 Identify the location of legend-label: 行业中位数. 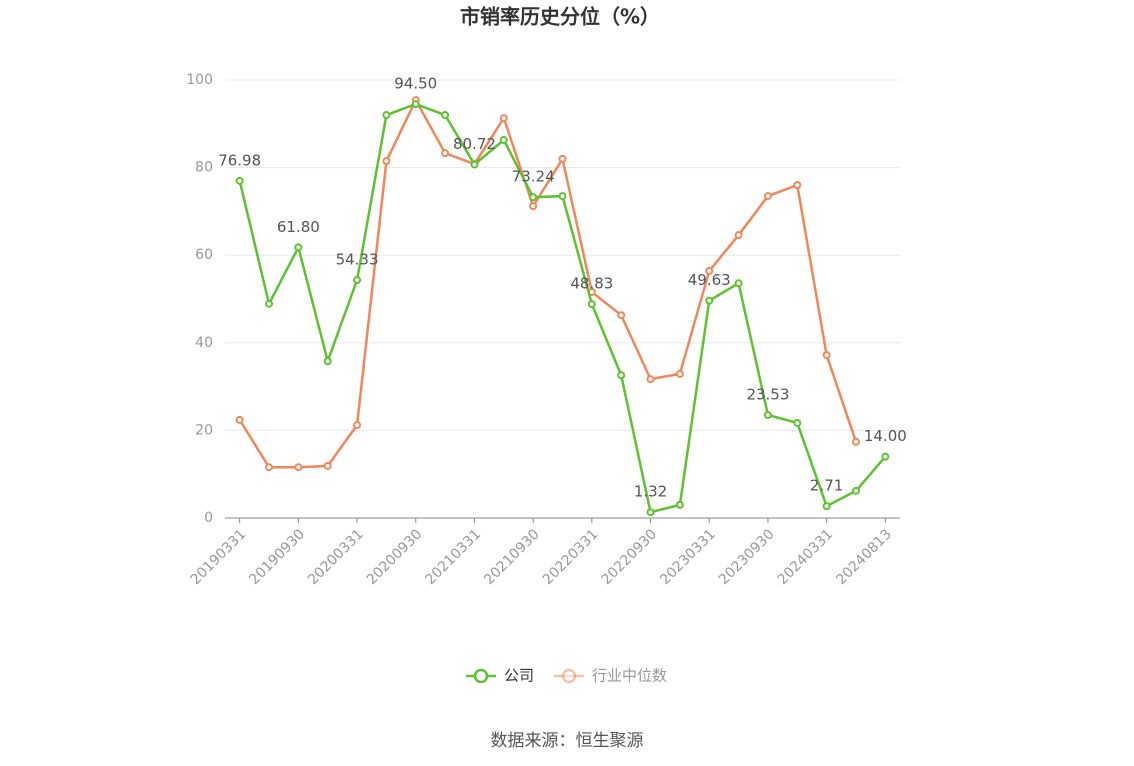
(629, 676).